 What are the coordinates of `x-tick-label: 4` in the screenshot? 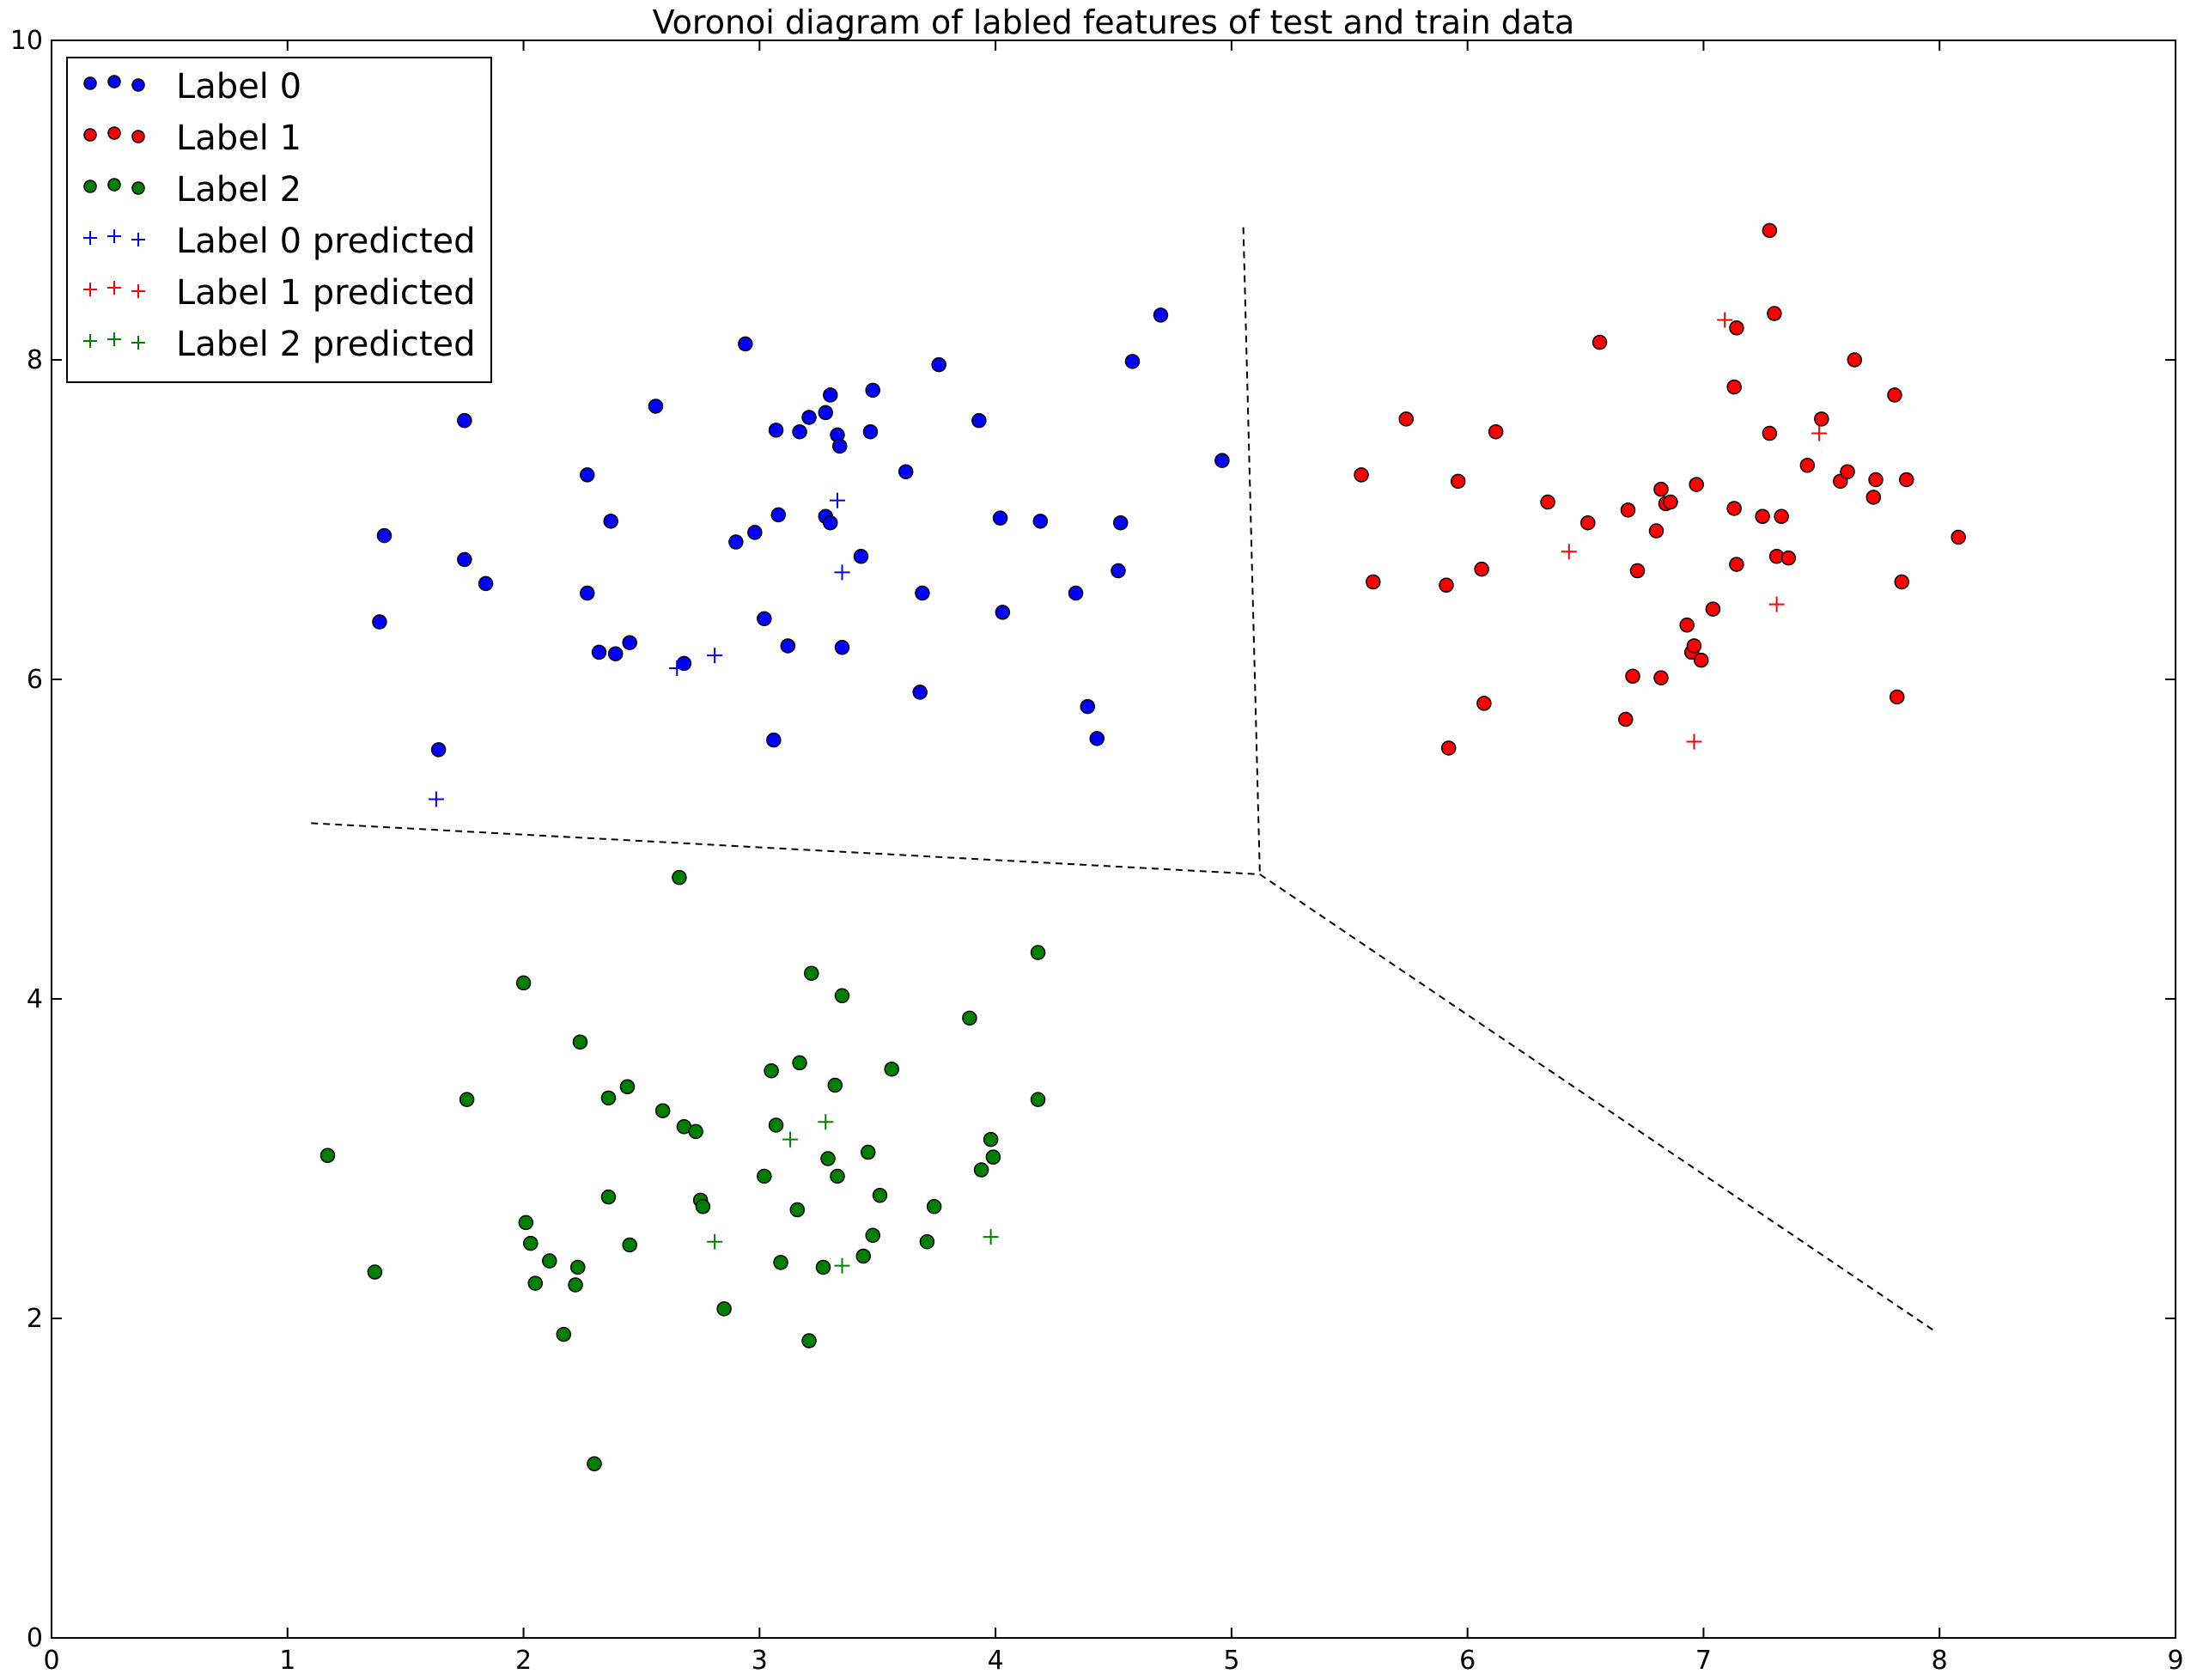 It's located at (996, 1661).